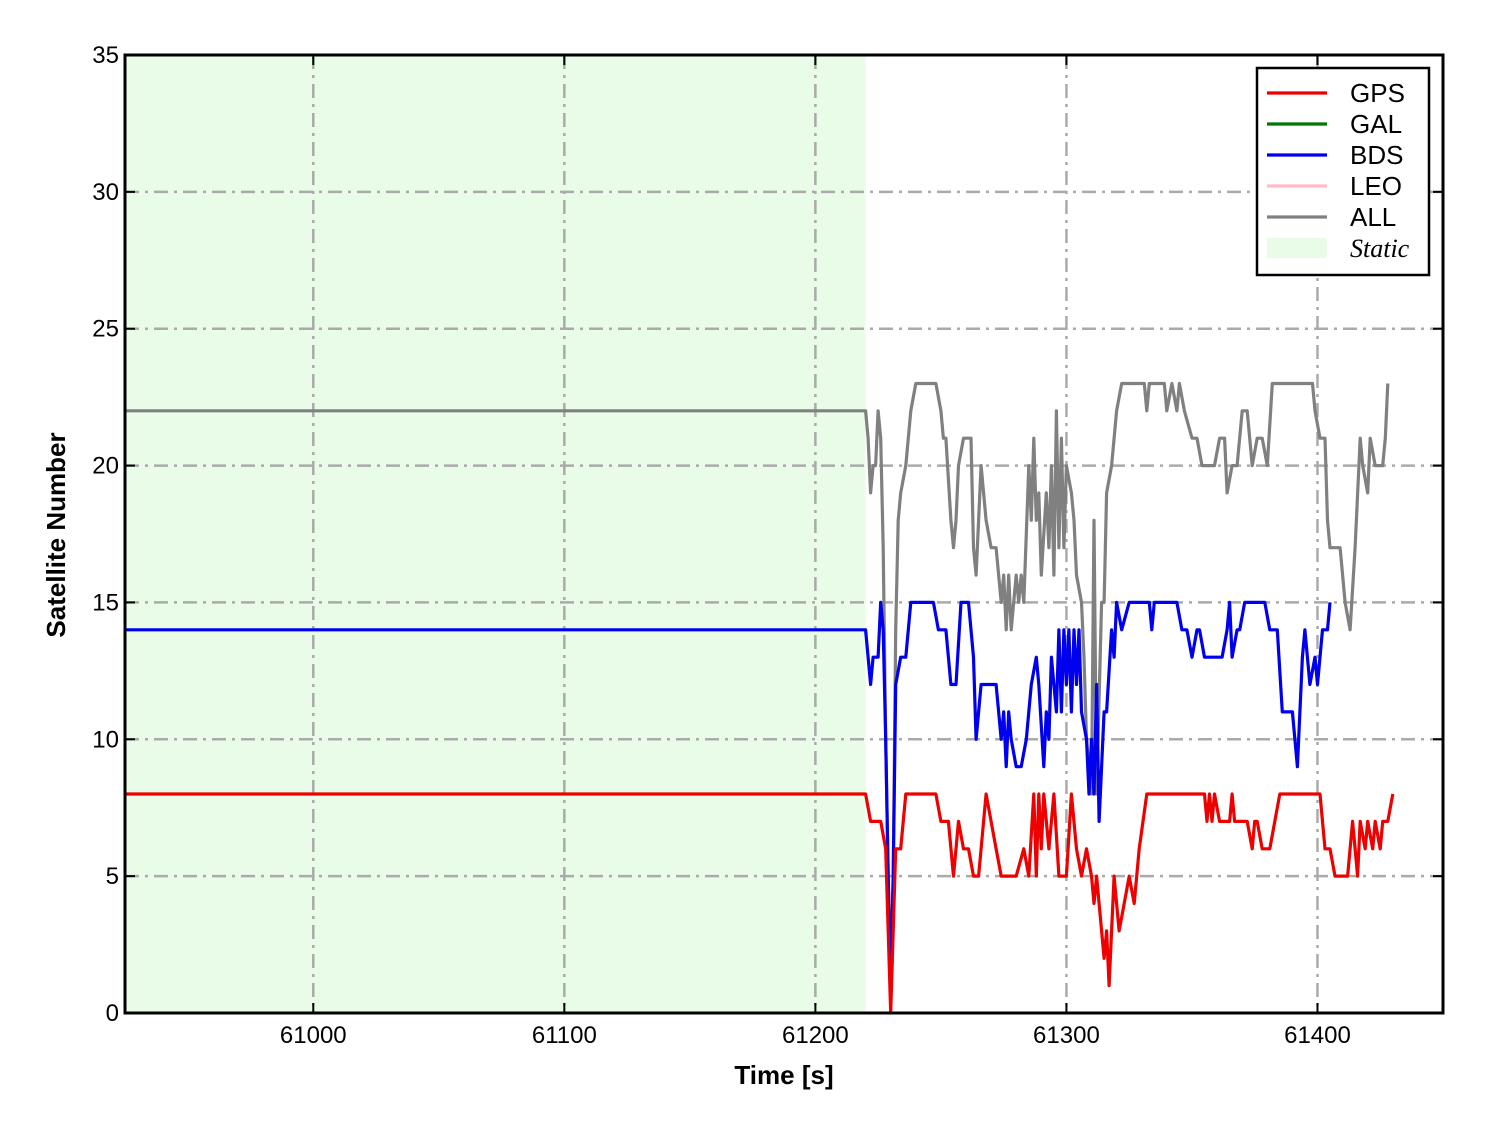 The height and width of the screenshot is (1133, 1488). Describe the element at coordinates (105, 466) in the screenshot. I see `y-tick-label: 20` at that location.